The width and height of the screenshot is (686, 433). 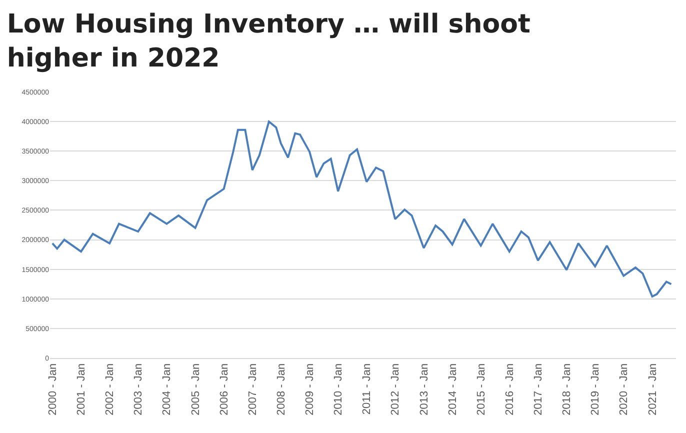 I want to click on x-tick-label: 2005 - Jan, so click(x=196, y=389).